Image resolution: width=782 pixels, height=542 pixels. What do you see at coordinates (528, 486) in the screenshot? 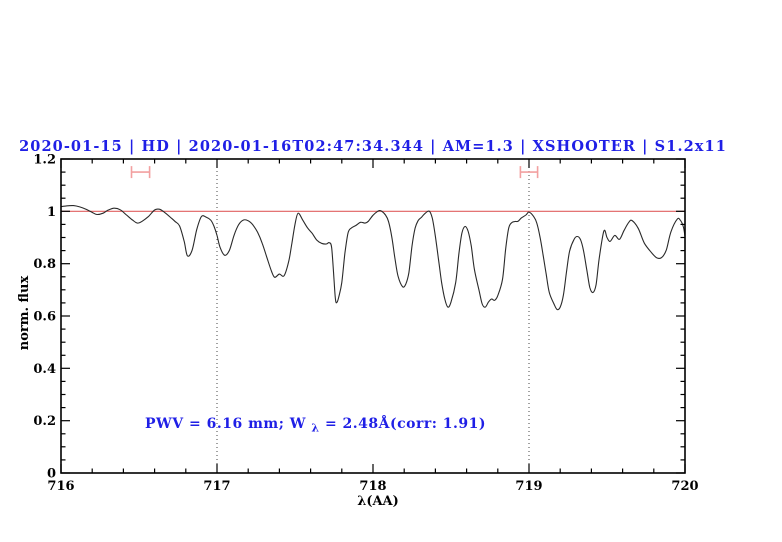
I see `x-tick-label: 719` at bounding box center [528, 486].